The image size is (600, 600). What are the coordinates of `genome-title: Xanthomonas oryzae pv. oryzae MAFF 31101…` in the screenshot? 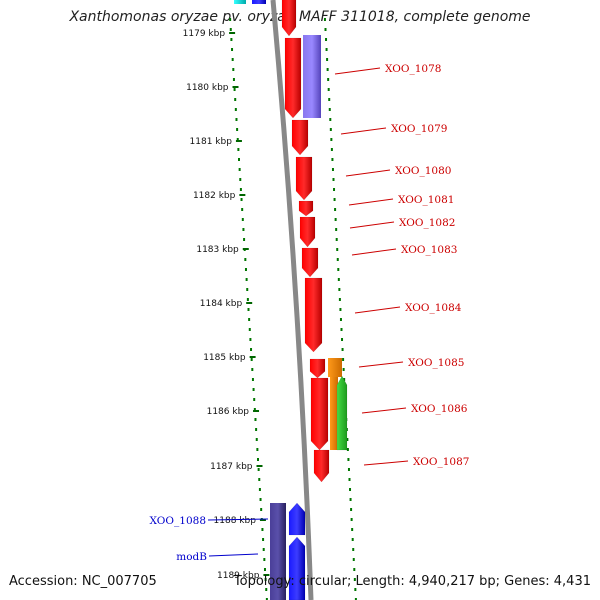 It's located at (300, 17).